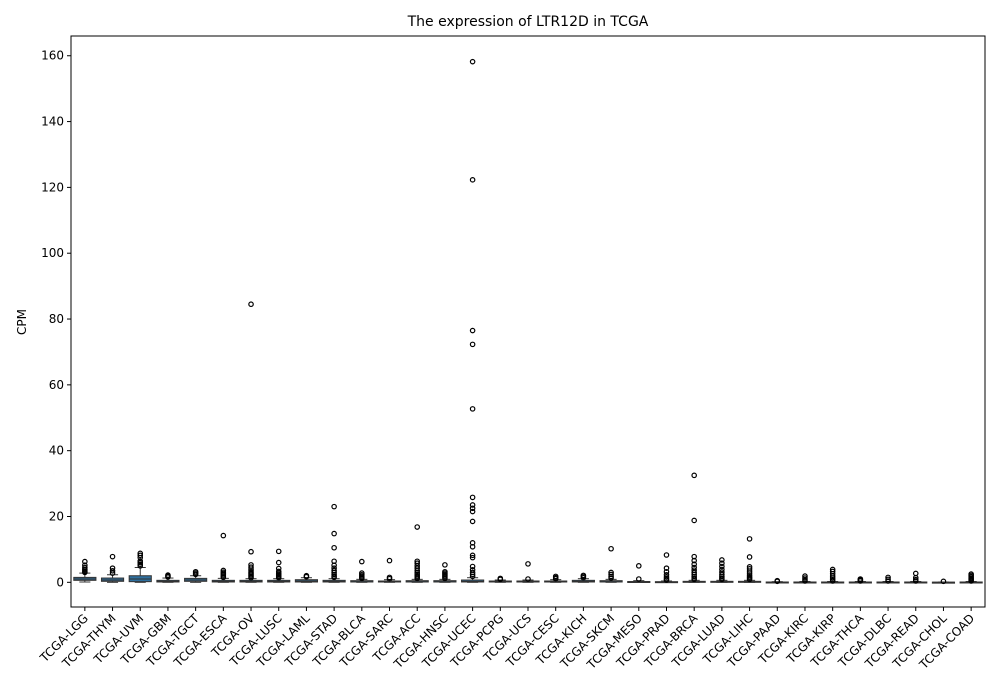 The height and width of the screenshot is (700, 1000). Describe the element at coordinates (56, 385) in the screenshot. I see `y-tick-label: 60` at that location.